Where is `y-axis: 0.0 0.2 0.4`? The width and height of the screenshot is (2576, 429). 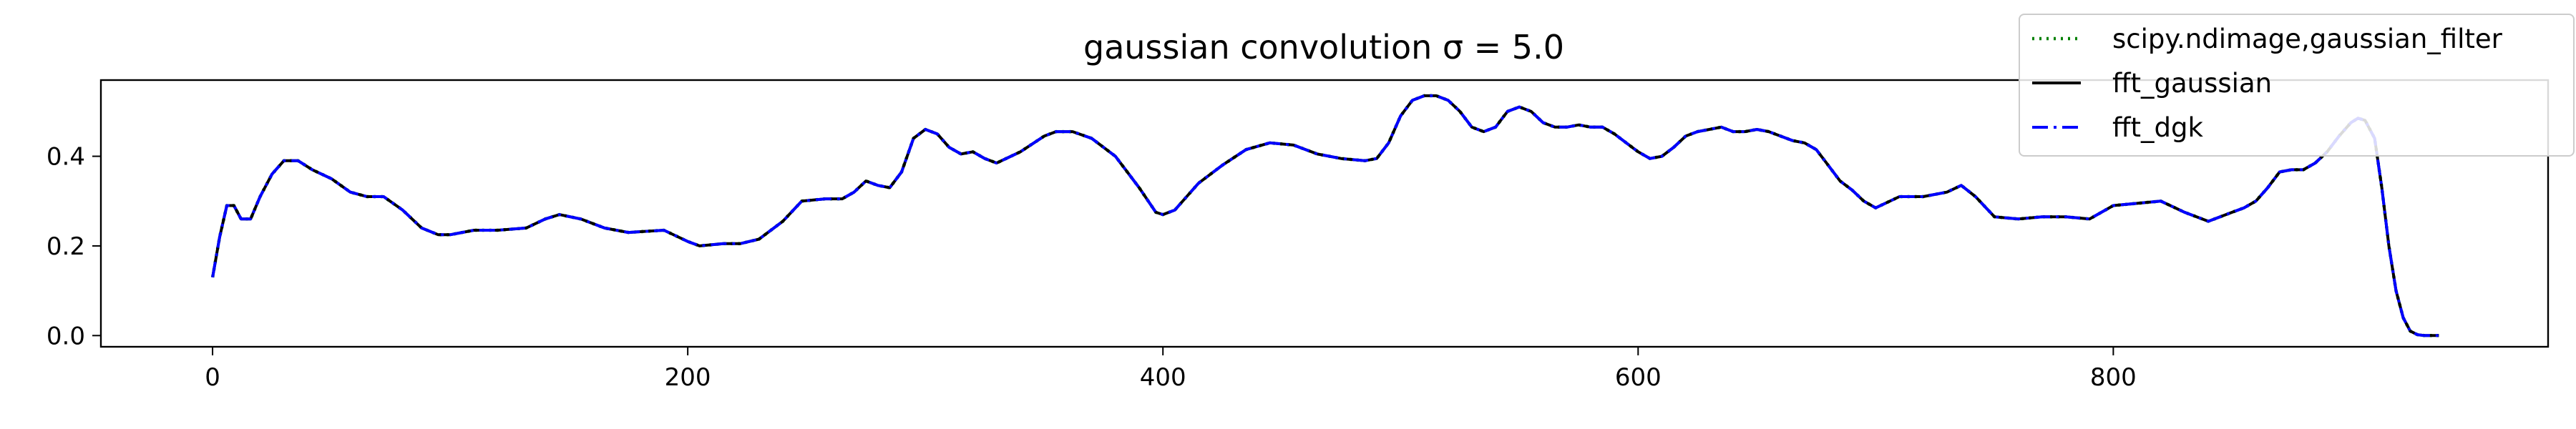 y-axis: 0.0 0.2 0.4 is located at coordinates (74, 246).